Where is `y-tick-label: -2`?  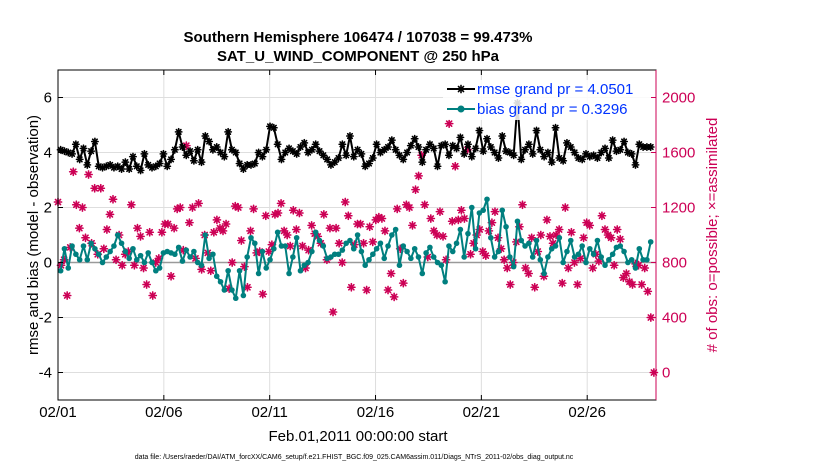 y-tick-label: -2 is located at coordinates (45, 318).